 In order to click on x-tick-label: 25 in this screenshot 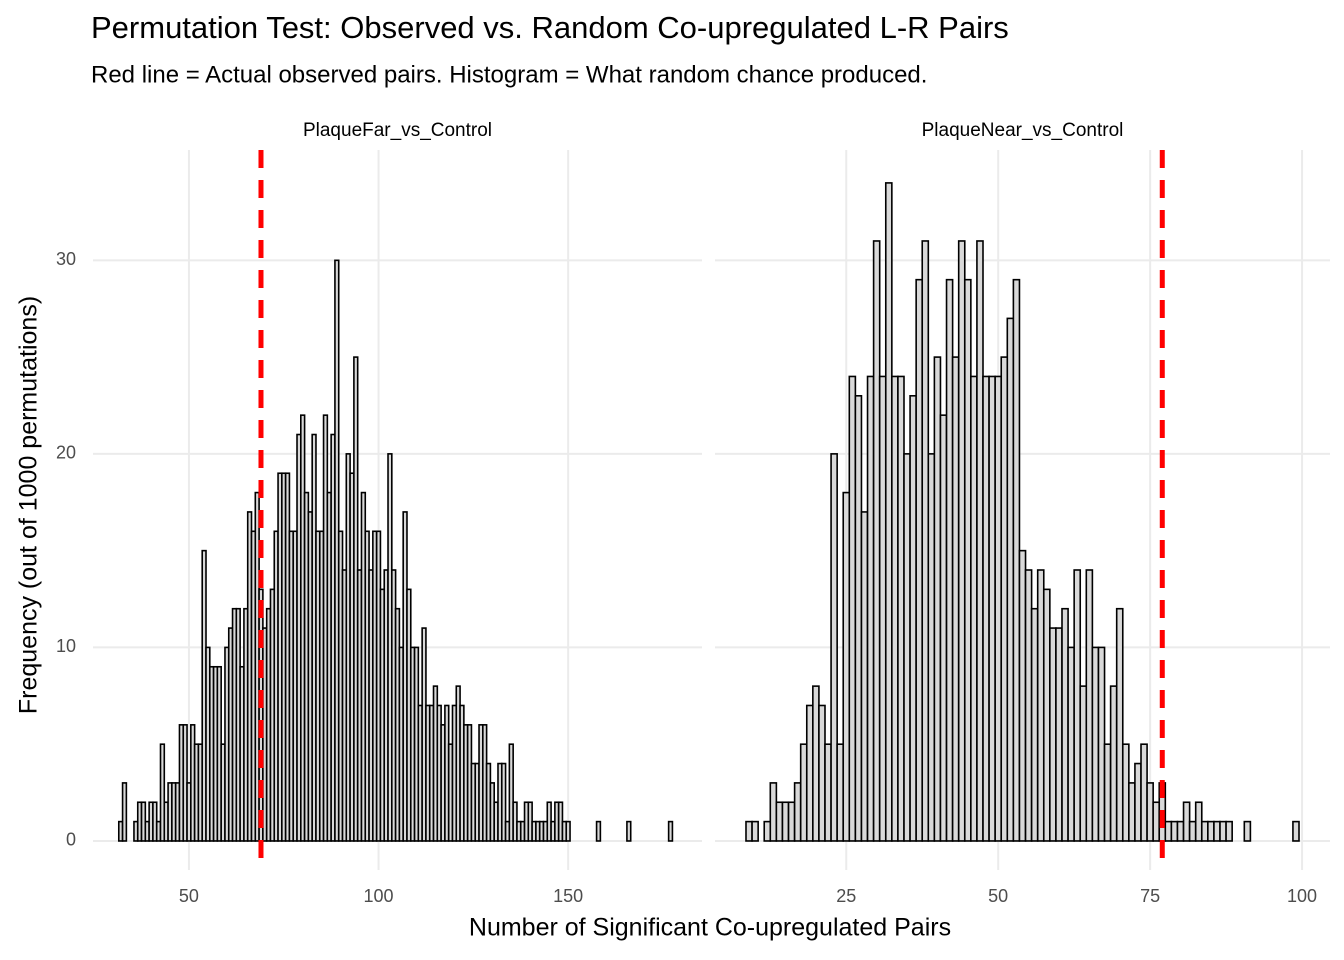, I will do `click(846, 896)`.